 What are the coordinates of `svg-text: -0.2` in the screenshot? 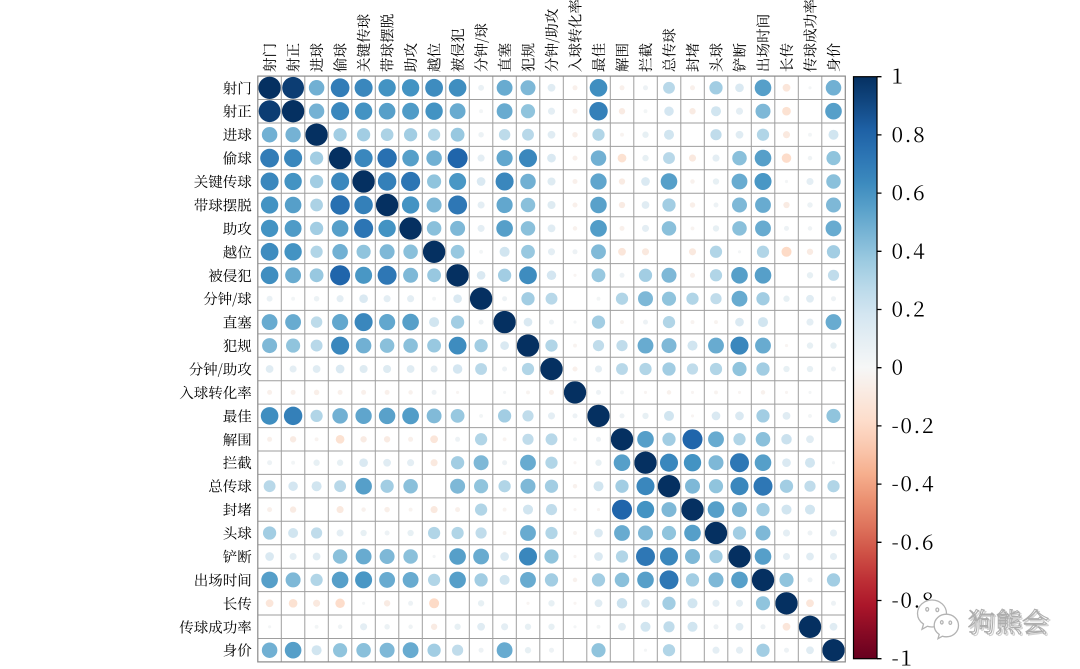 It's located at (914, 425).